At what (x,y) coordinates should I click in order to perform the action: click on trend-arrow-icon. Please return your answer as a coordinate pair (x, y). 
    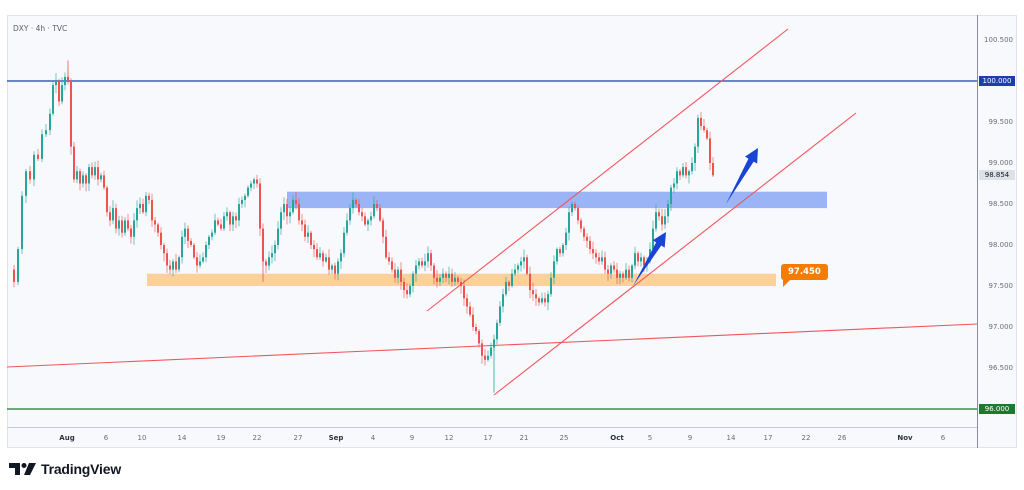
    Looking at the image, I should click on (649, 259).